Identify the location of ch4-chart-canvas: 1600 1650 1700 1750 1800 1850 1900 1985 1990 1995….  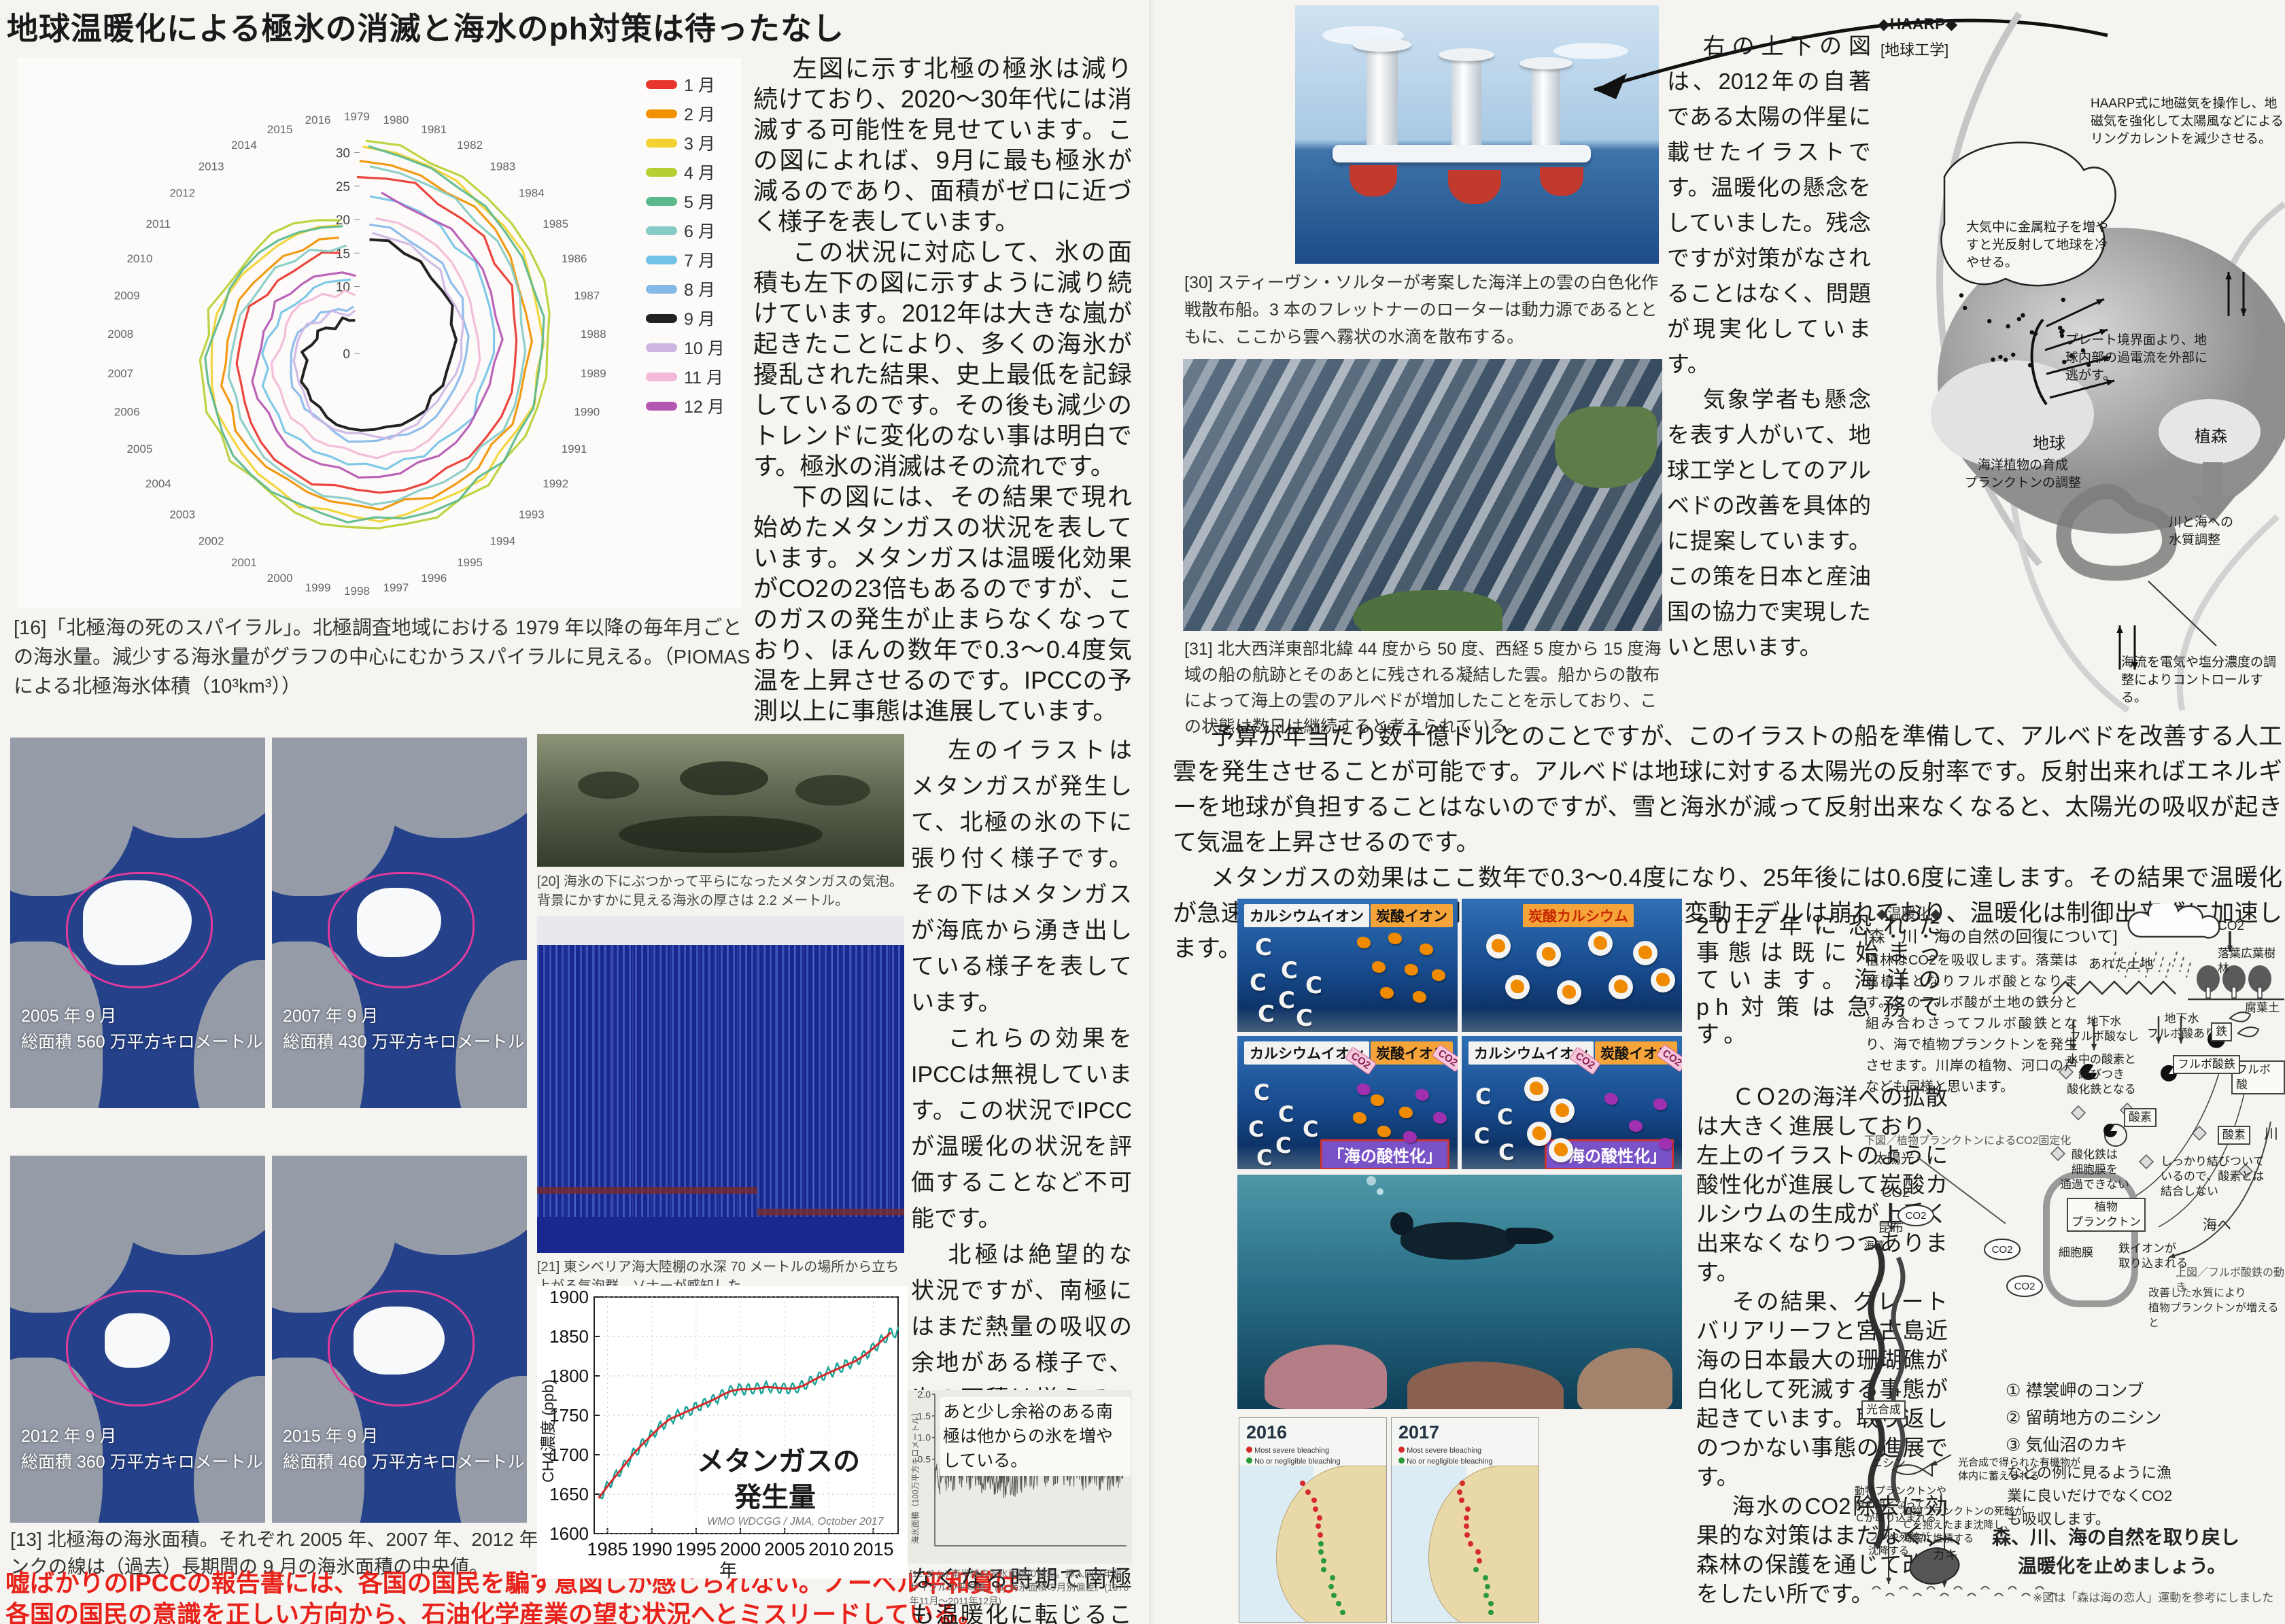
(724, 1423).